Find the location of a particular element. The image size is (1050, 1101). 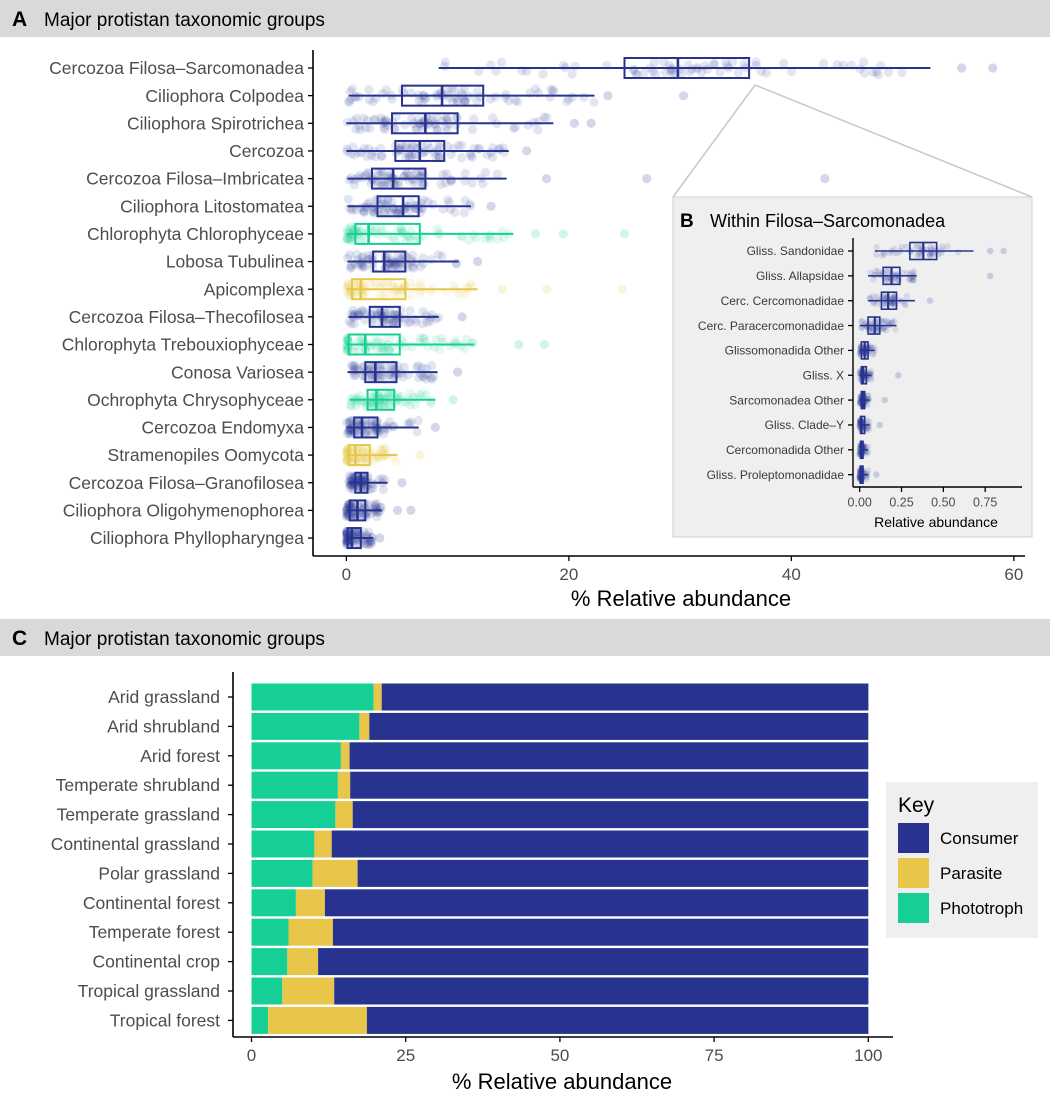

bar-arid-shrubland-phototroph is located at coordinates (305, 726).